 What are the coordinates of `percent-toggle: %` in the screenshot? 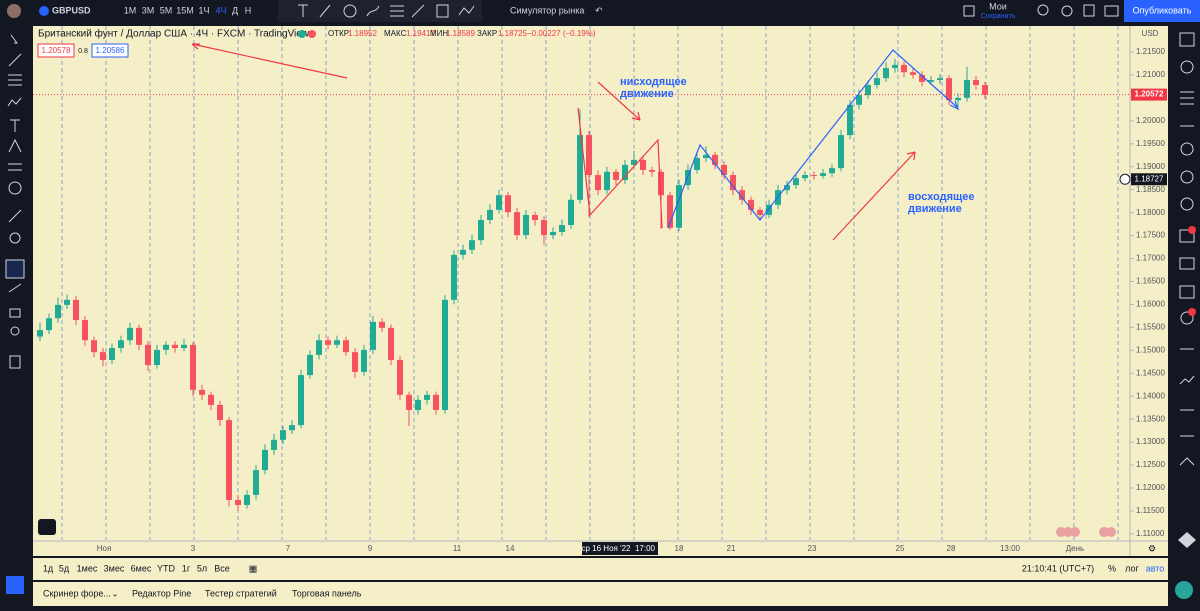 It's located at (1112, 568).